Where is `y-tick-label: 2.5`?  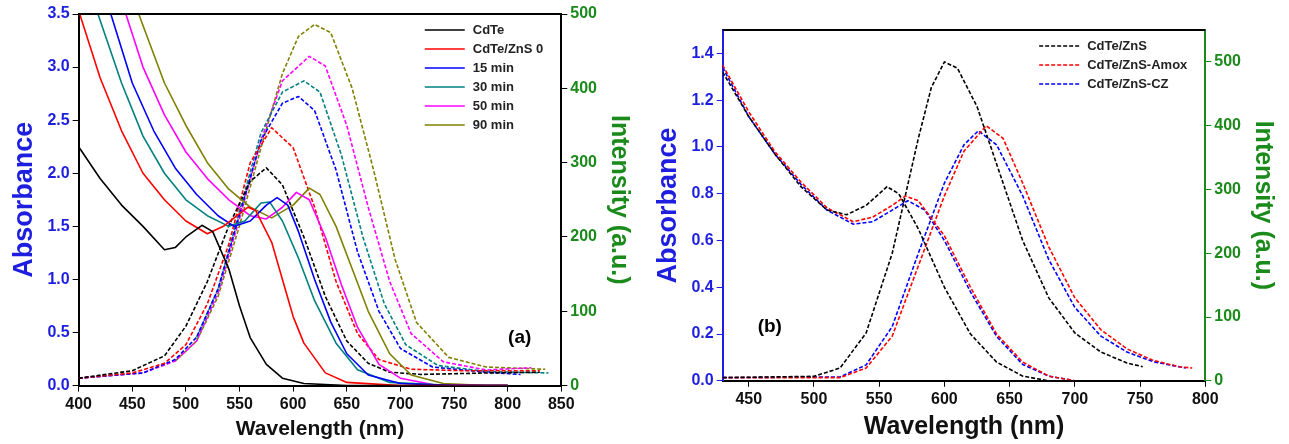
y-tick-label: 2.5 is located at coordinates (58, 119).